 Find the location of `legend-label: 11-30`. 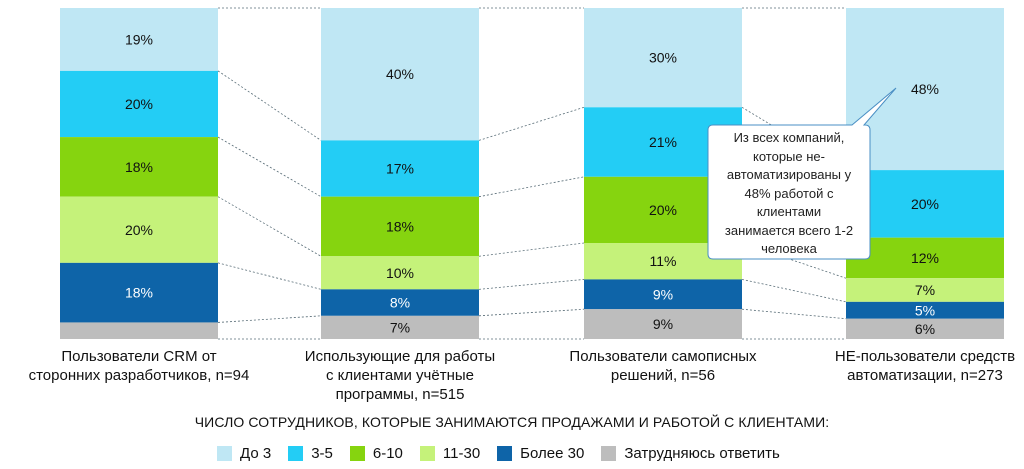

legend-label: 11-30 is located at coordinates (461, 453).